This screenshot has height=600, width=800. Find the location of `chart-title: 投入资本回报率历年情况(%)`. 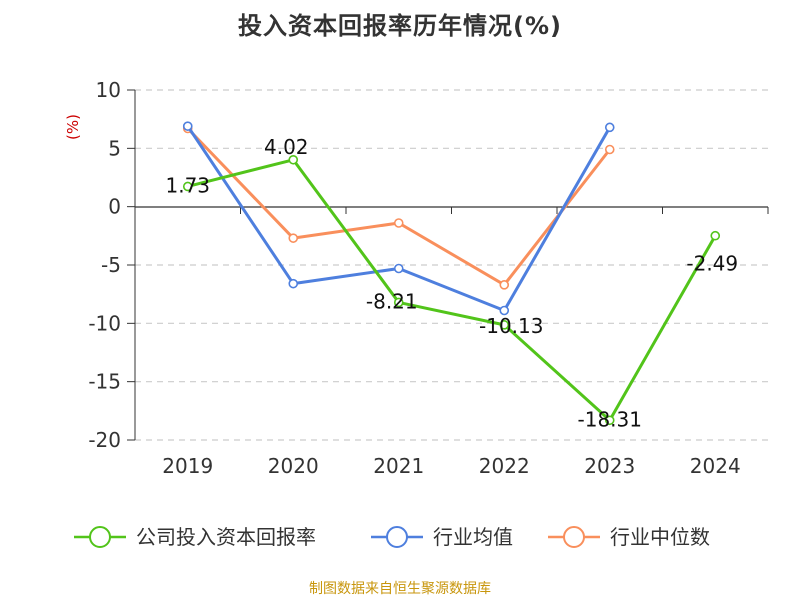

chart-title: 投入资本回报率历年情况(%) is located at coordinates (400, 26).